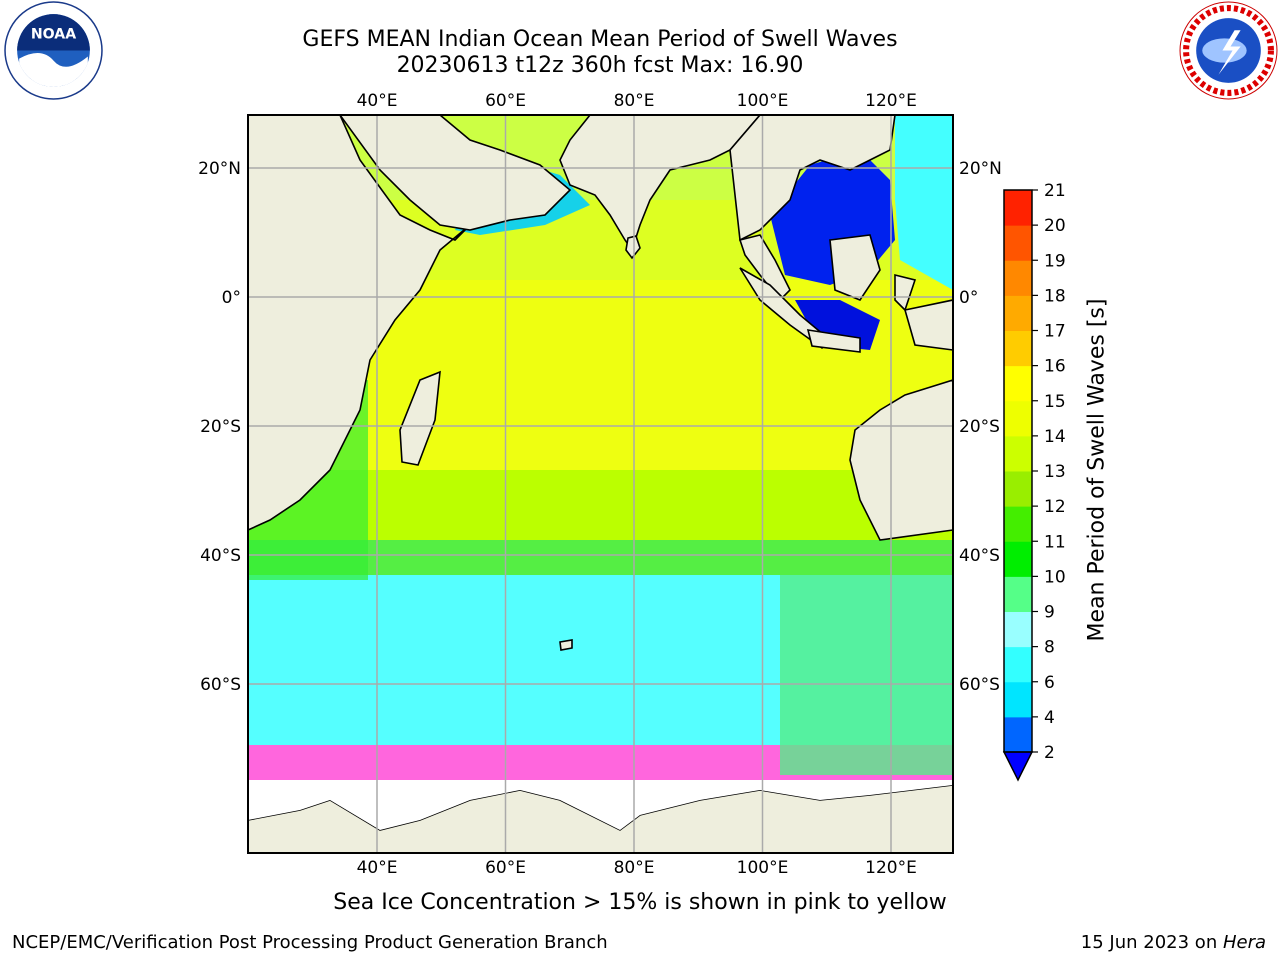  I want to click on colorbar-tick-label: 13, so click(1055, 472).